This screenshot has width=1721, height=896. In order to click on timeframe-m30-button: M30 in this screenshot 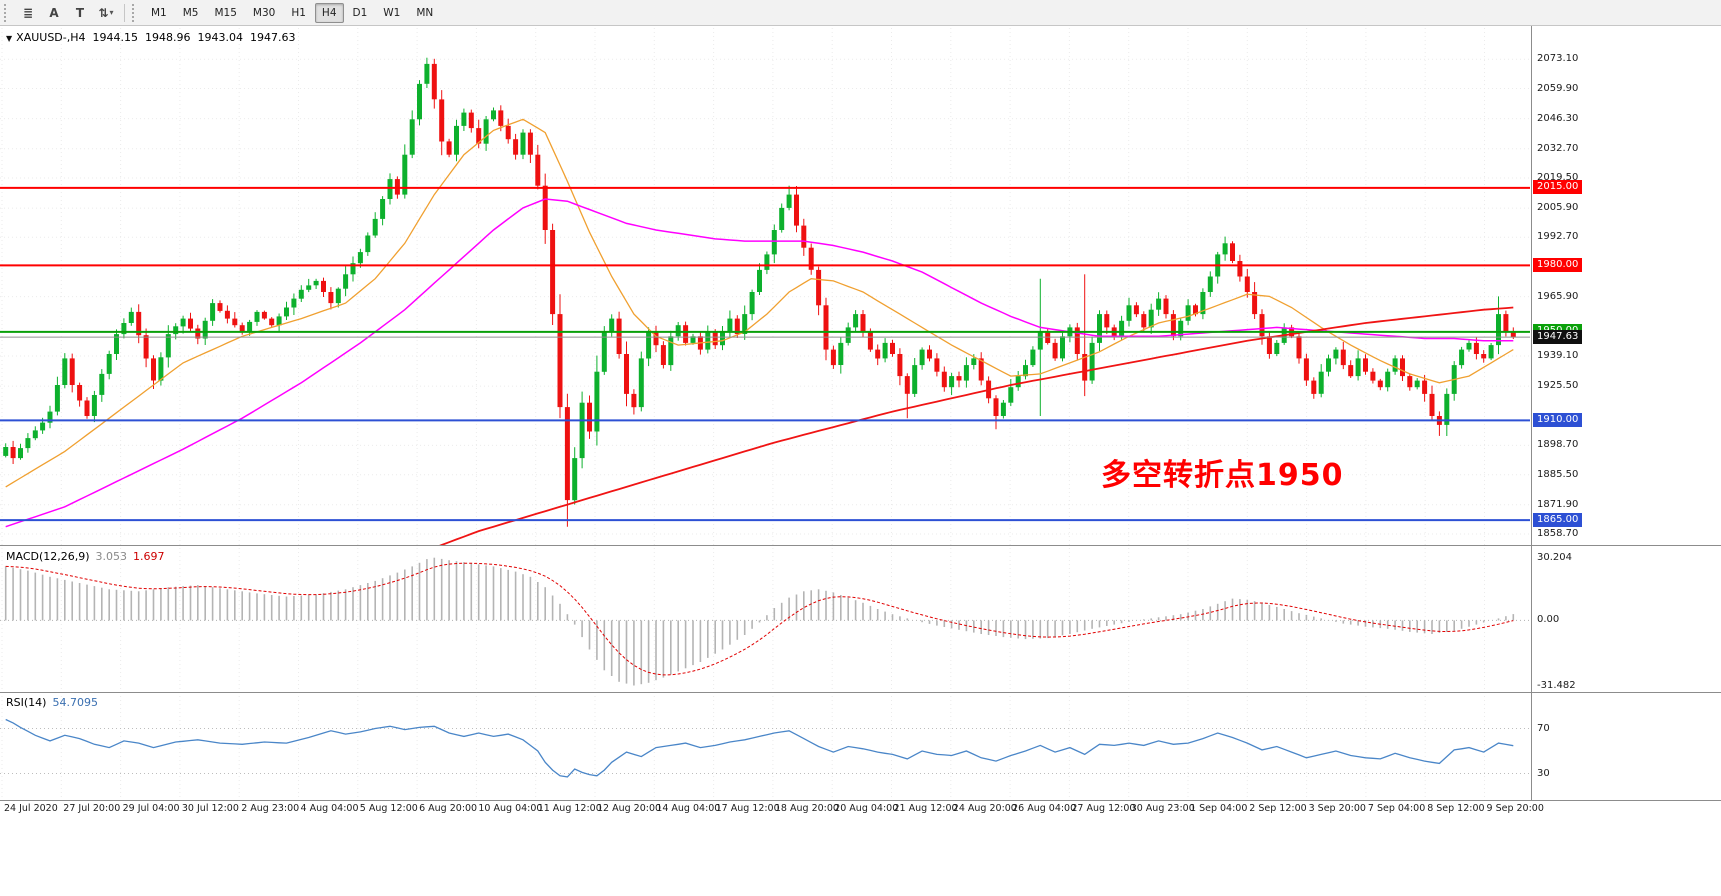, I will do `click(264, 12)`.